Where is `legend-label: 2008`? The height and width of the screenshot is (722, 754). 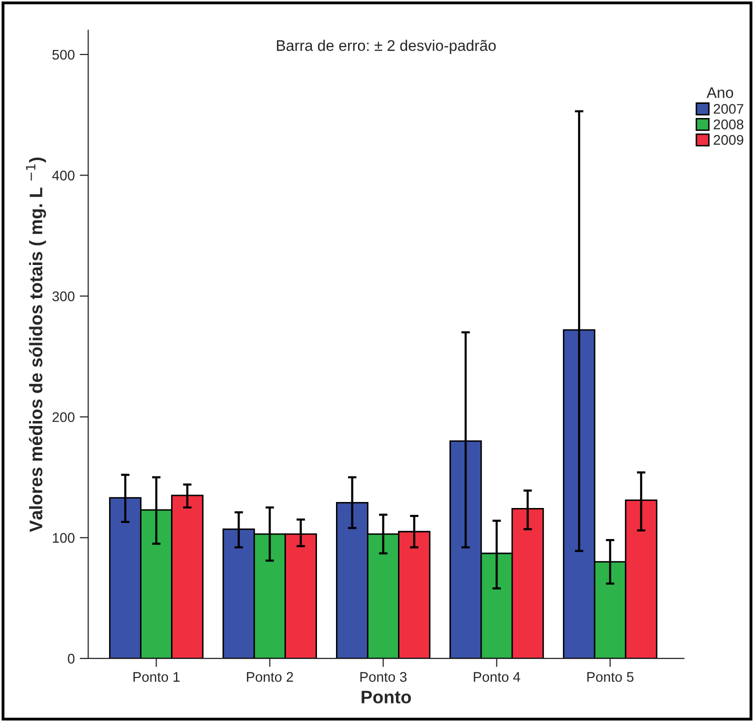 legend-label: 2008 is located at coordinates (729, 124).